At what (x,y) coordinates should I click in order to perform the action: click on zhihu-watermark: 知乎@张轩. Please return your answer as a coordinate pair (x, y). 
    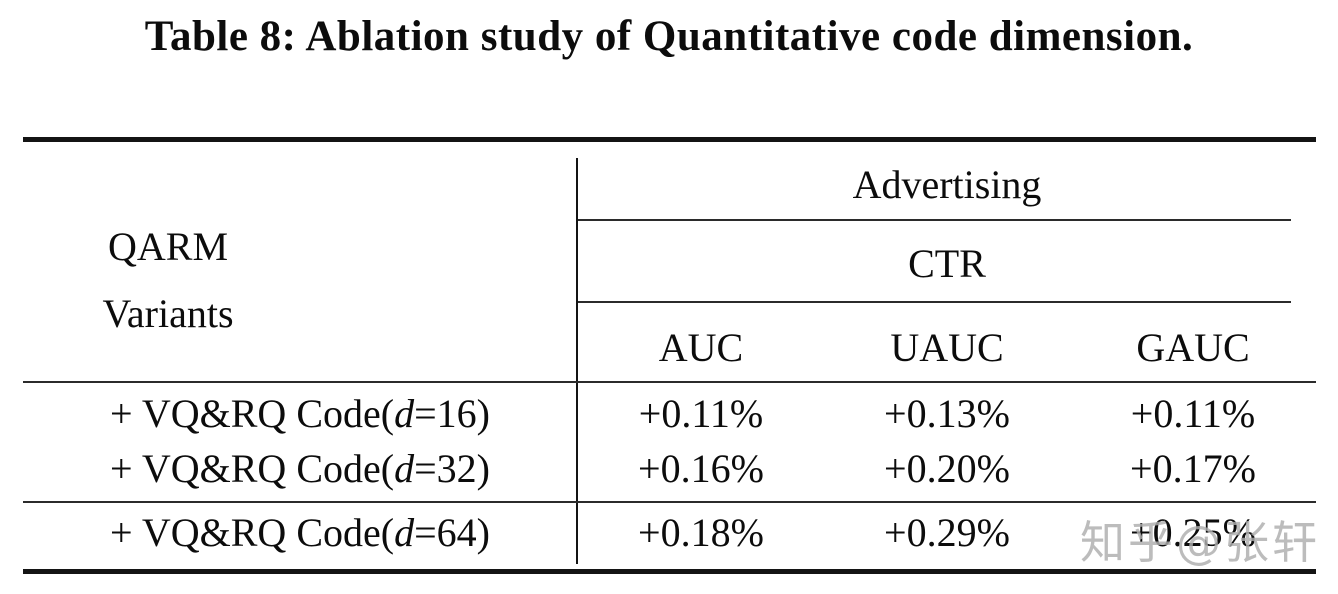
    Looking at the image, I should click on (1200, 542).